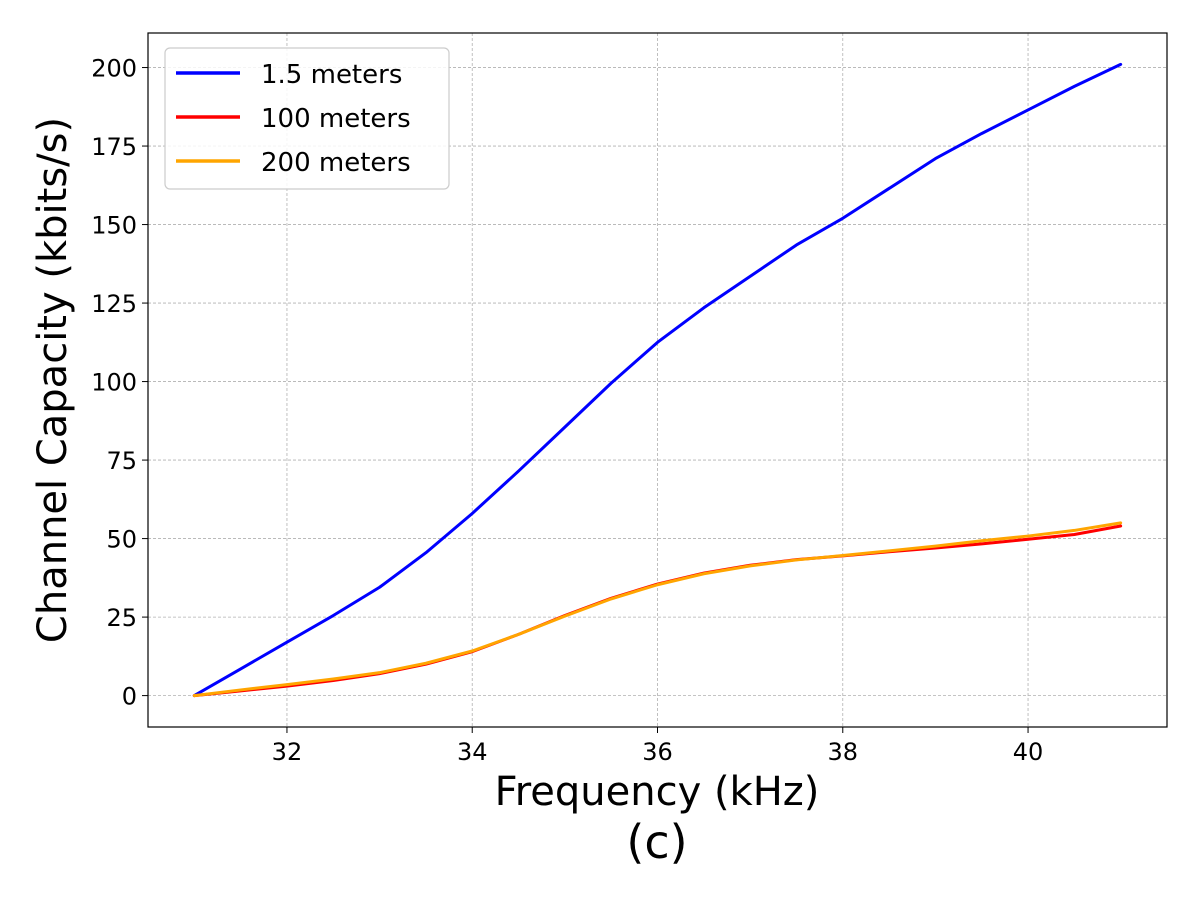  I want to click on y-axis-label: Channel Capacity (kbits/s), so click(53, 380).